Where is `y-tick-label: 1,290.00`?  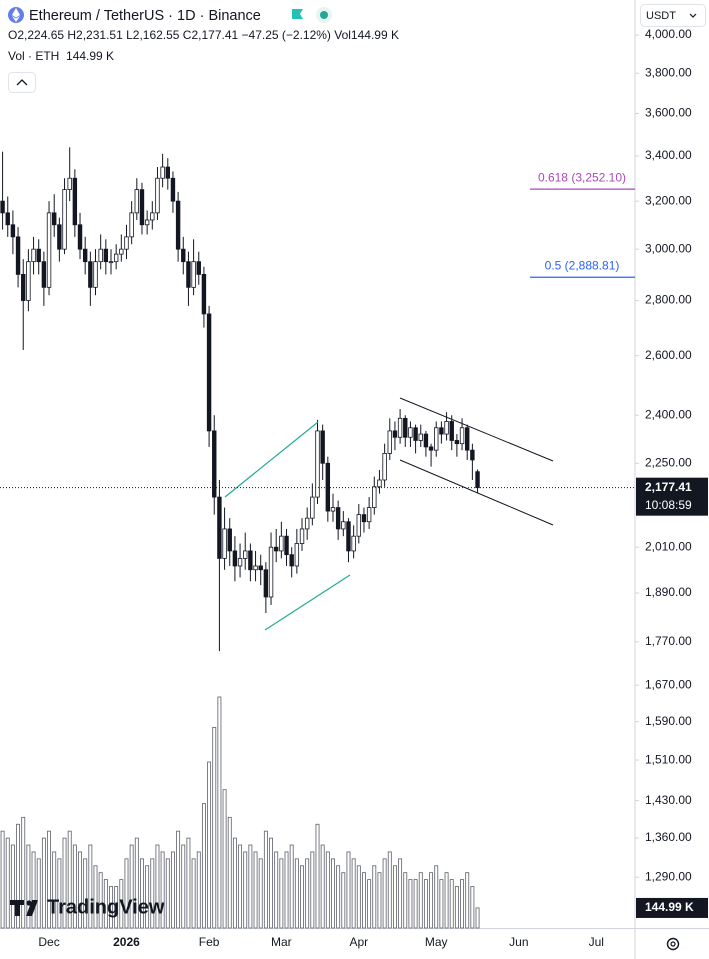 y-tick-label: 1,290.00 is located at coordinates (668, 876).